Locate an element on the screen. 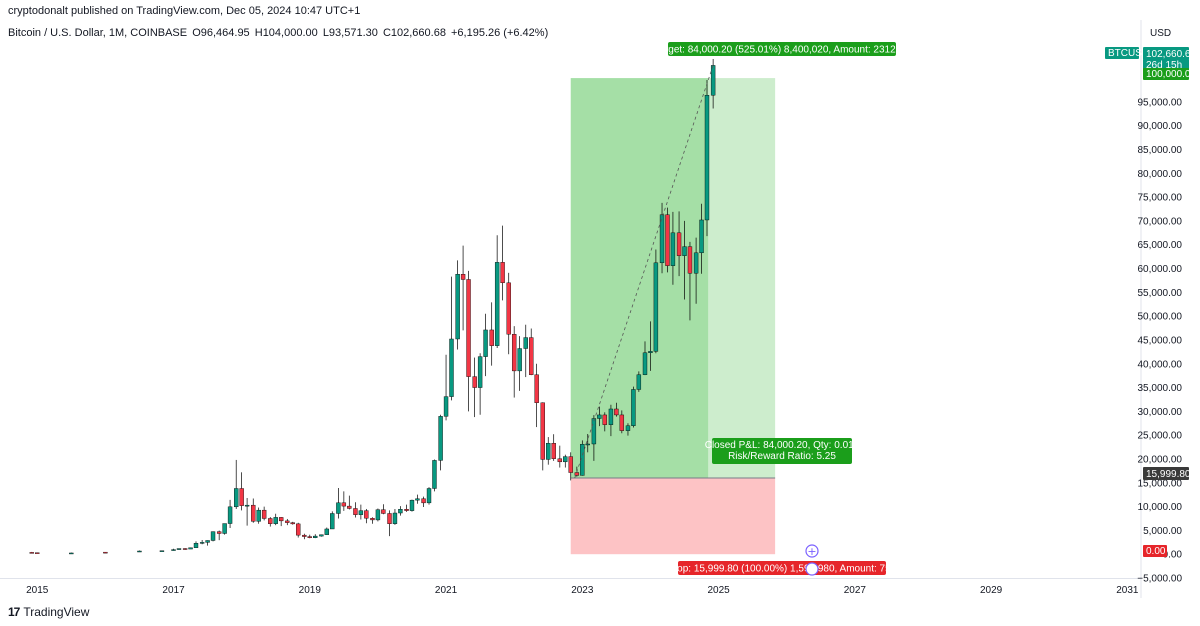 This screenshot has height=626, width=1200. tradingview-brand: TradingView is located at coordinates (56, 612).